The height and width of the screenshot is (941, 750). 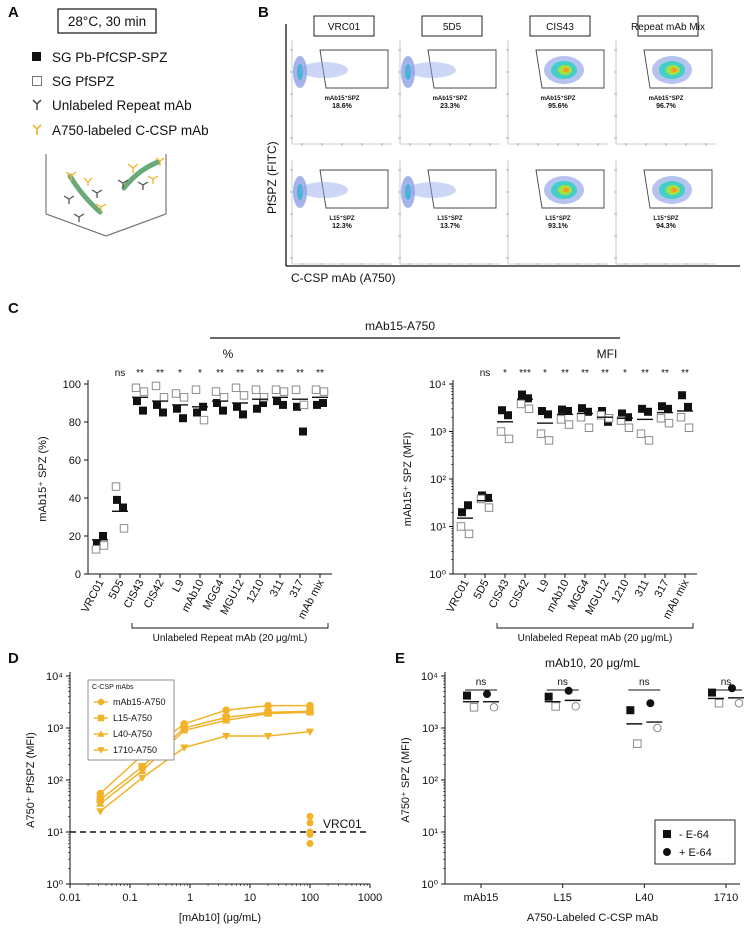 I want to click on flow-gate-value: 95.6%, so click(x=558, y=106).